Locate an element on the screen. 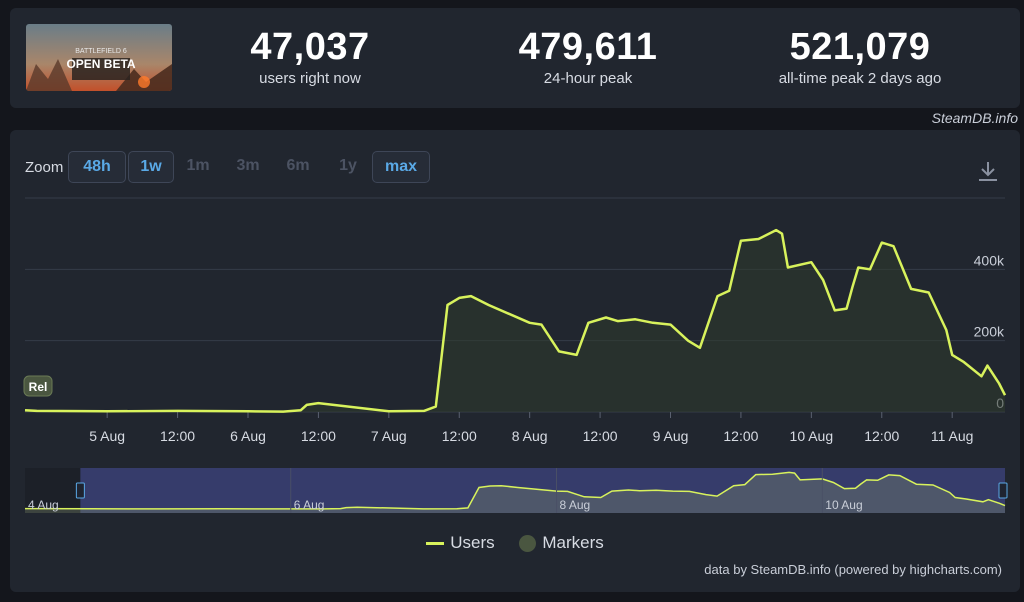  zoom-button-6m: 6m is located at coordinates (298, 165).